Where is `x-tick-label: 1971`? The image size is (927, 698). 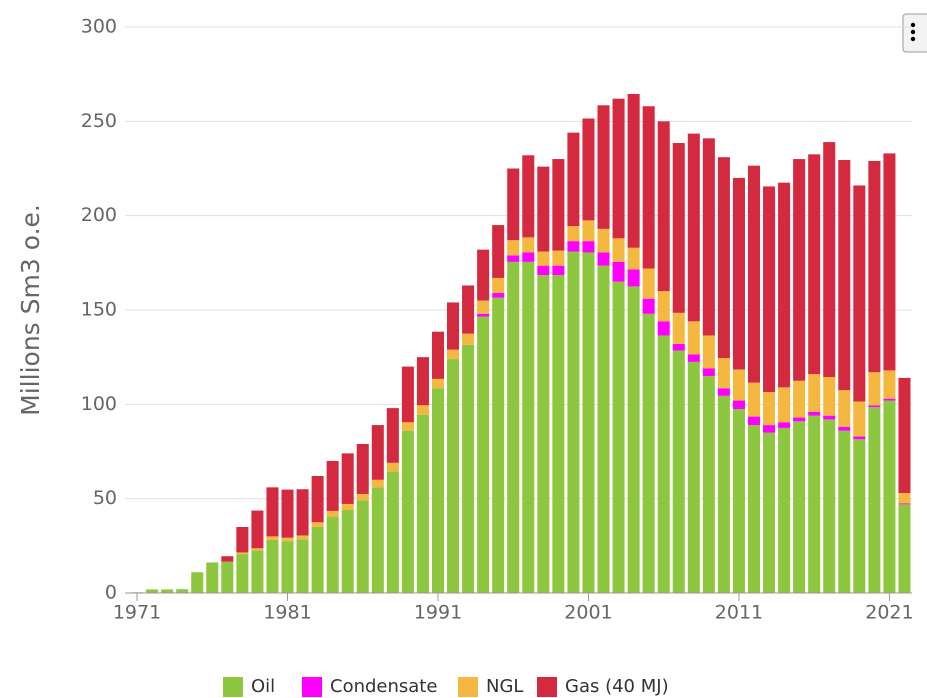
x-tick-label: 1971 is located at coordinates (137, 613).